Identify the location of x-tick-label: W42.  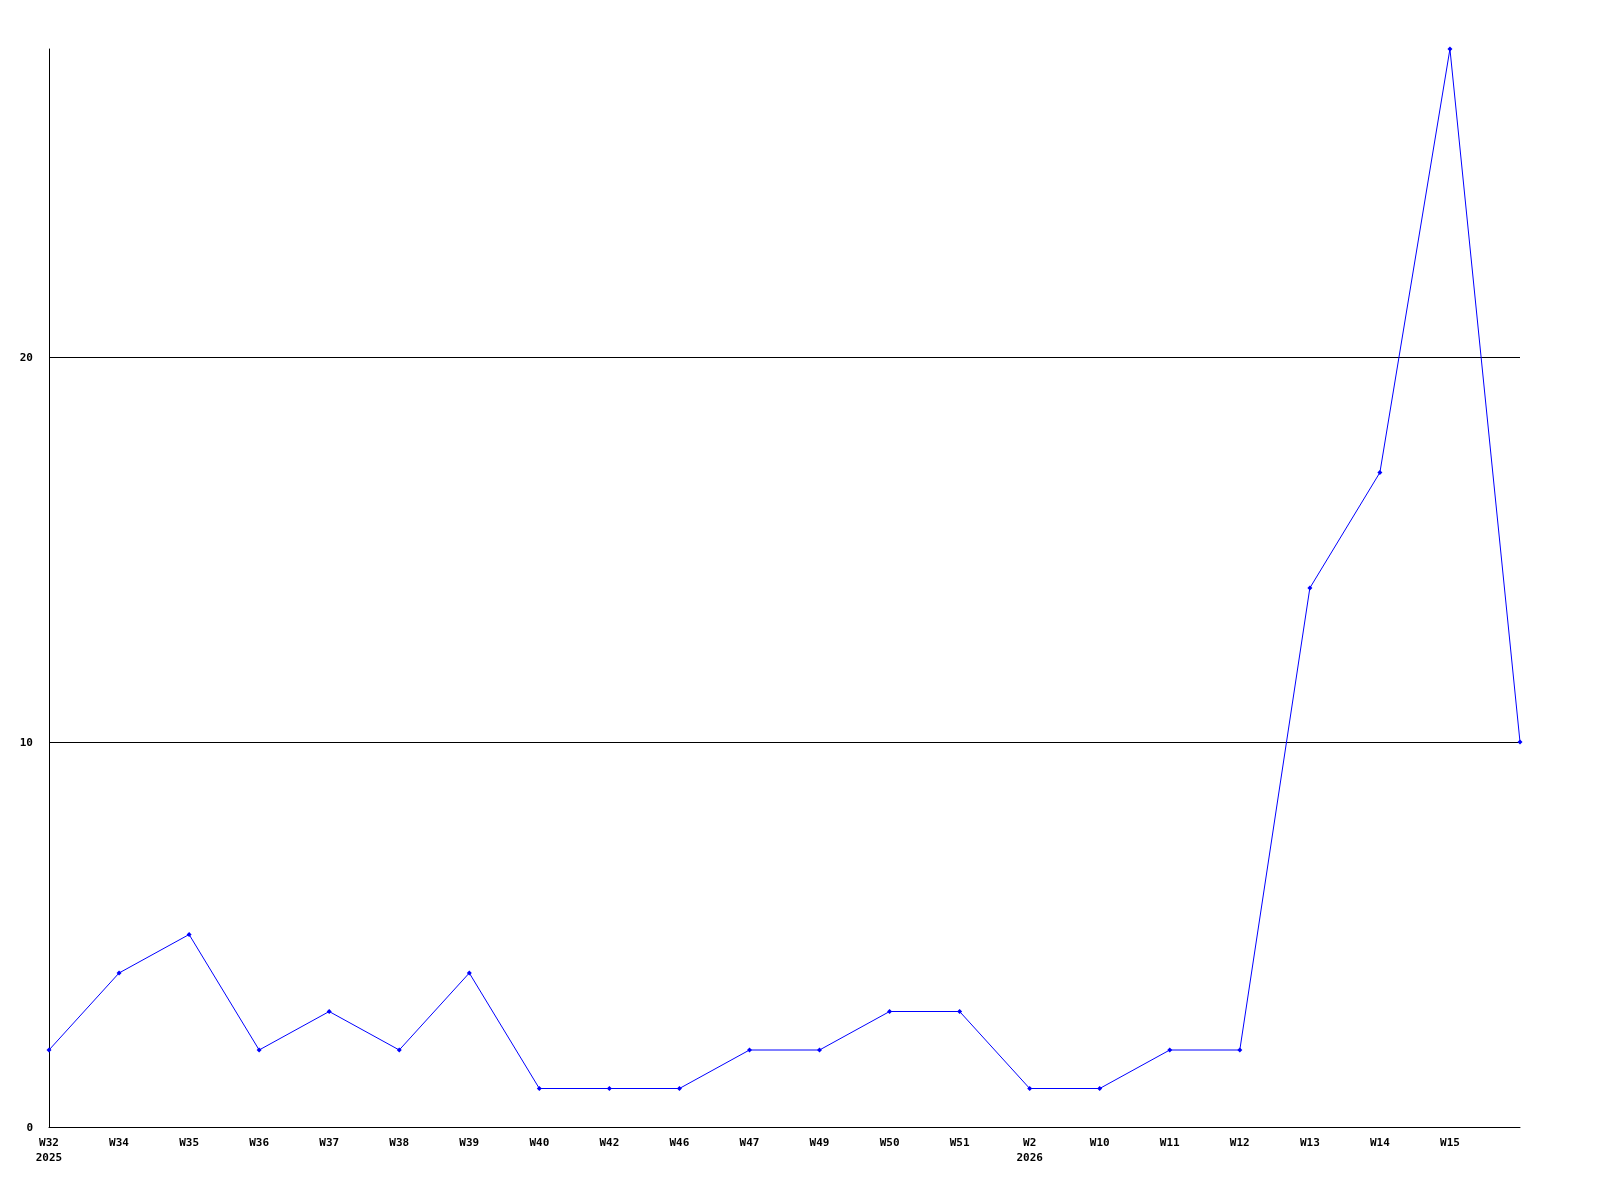
(609, 1142).